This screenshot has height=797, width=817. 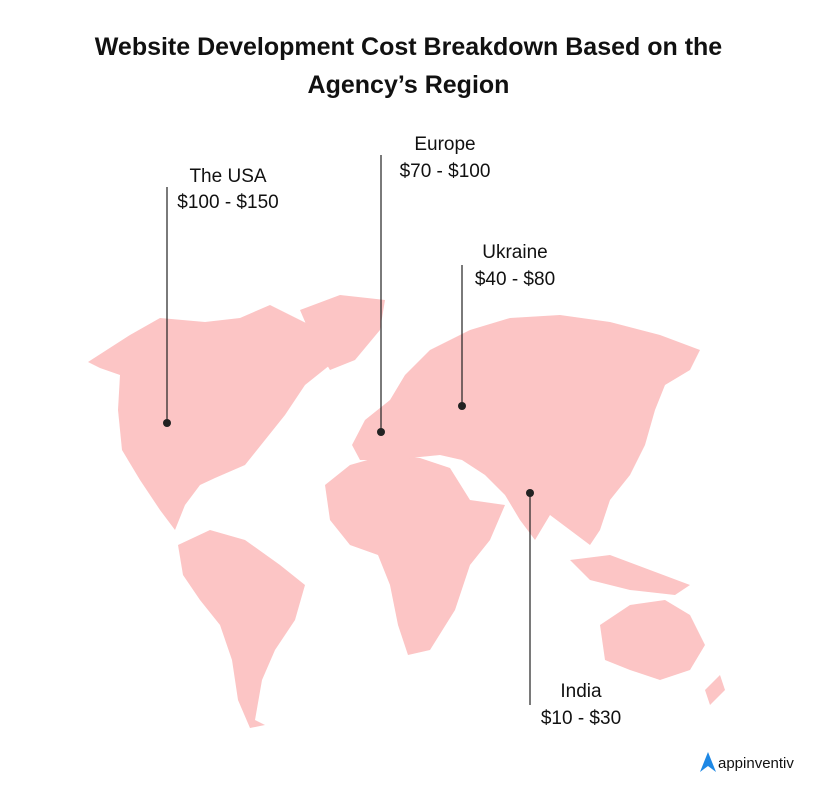 I want to click on australia, so click(x=652, y=640).